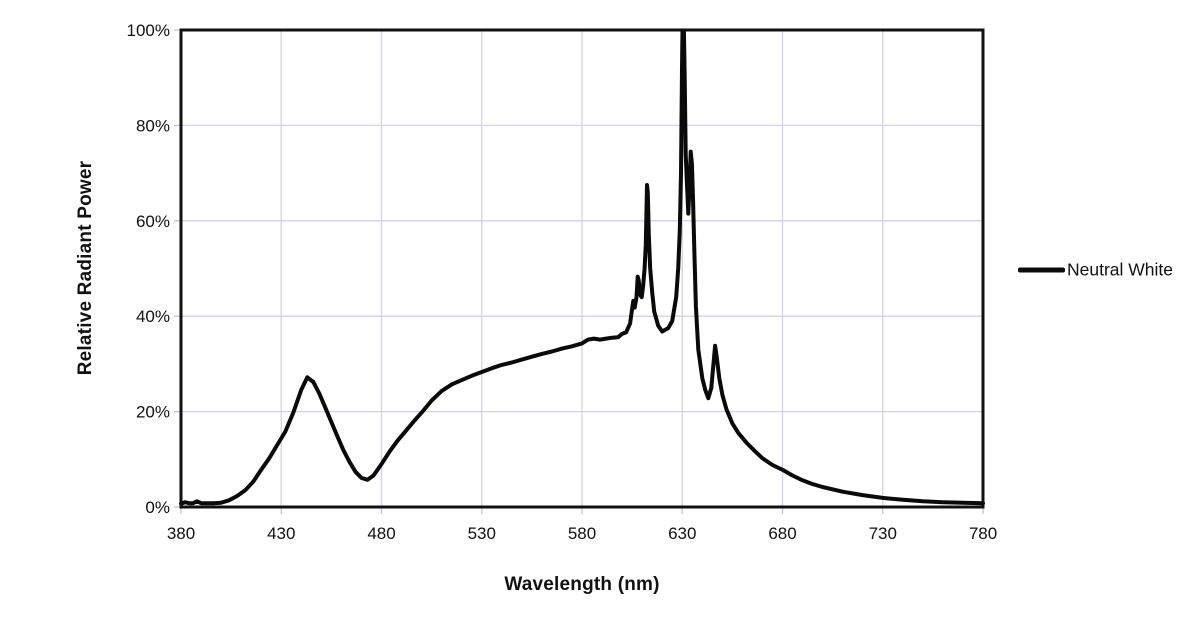 The image size is (1200, 624). Describe the element at coordinates (883, 533) in the screenshot. I see `x-tick-label: 730` at that location.